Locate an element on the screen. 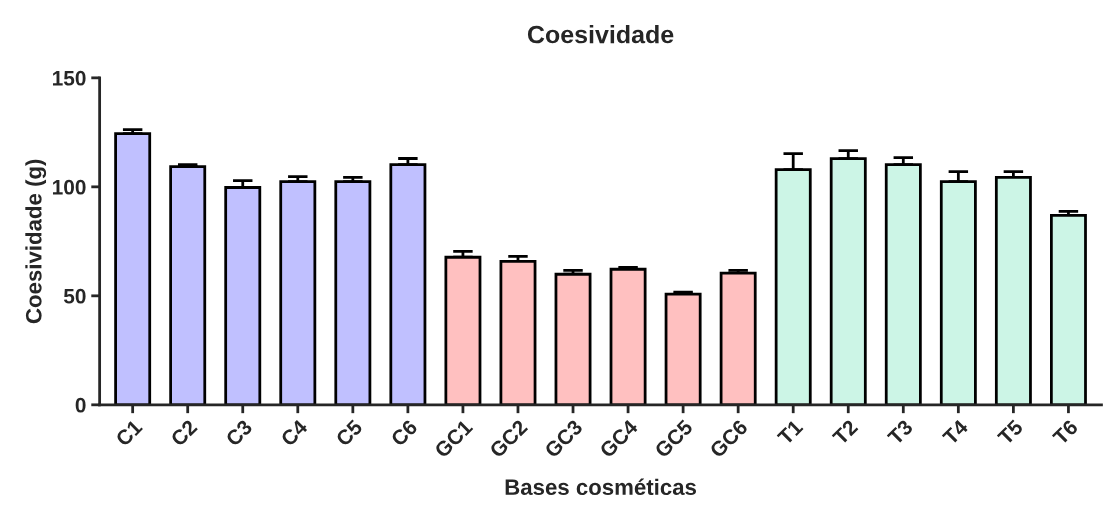 The image size is (1107, 519). chart-title: Coesividade is located at coordinates (600, 34).